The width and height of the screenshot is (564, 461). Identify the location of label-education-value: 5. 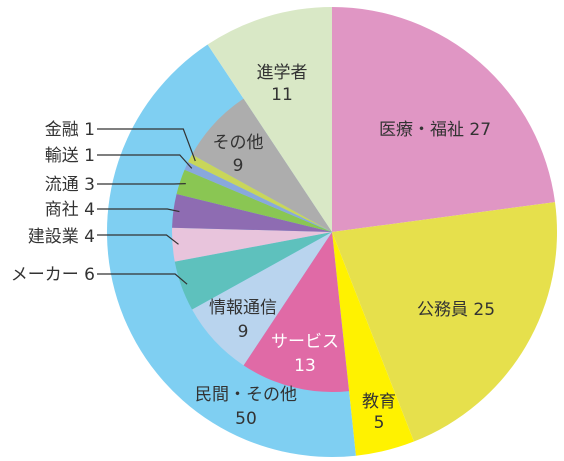
(379, 423).